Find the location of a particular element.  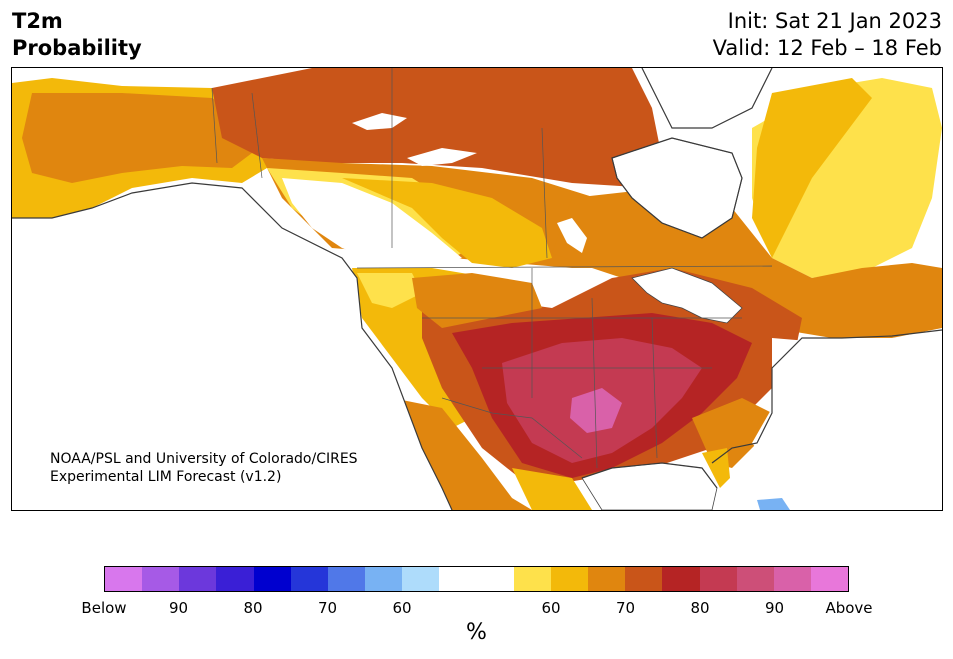

arctic-ocean is located at coordinates (707, 98).